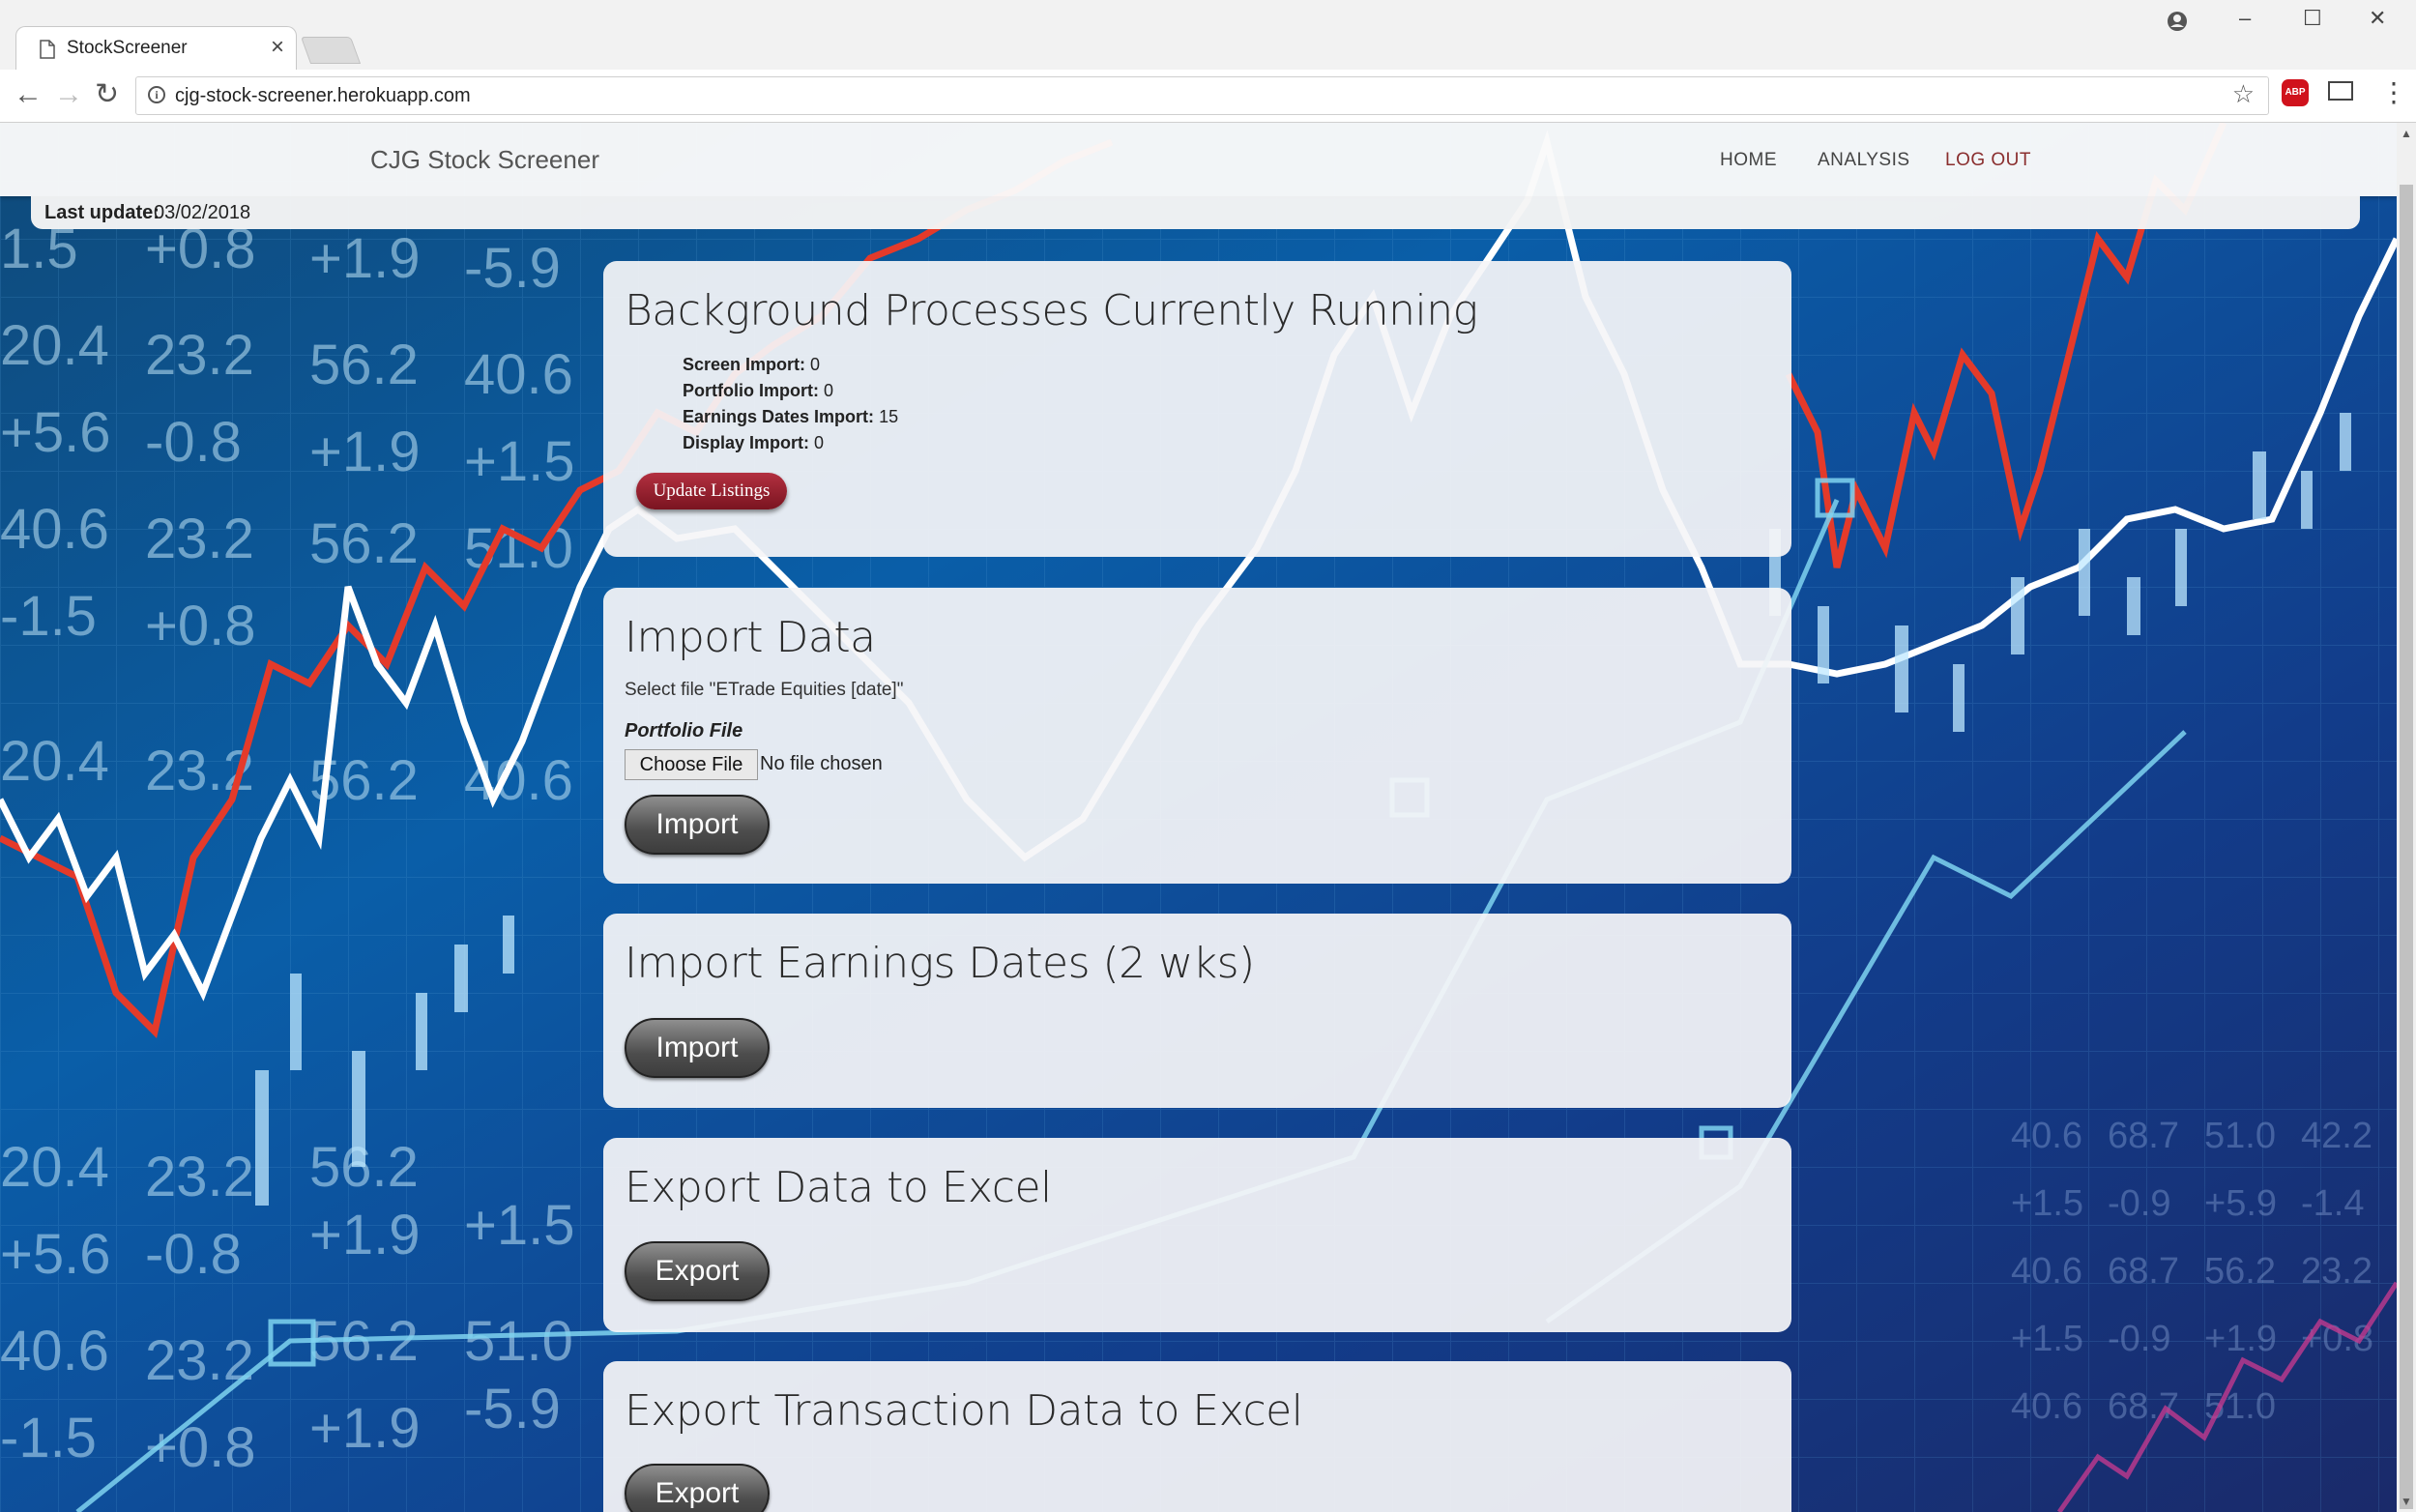 This screenshot has width=2416, height=1512. Describe the element at coordinates (697, 1488) in the screenshot. I see `export-transaction-button: Export` at that location.